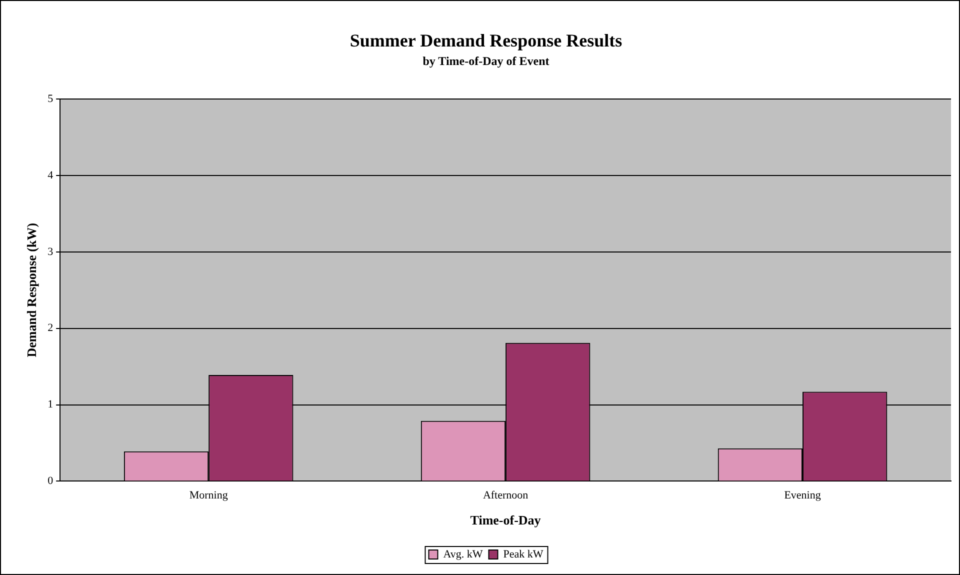 This screenshot has width=960, height=575. I want to click on y-tick-label: 2, so click(51, 328).